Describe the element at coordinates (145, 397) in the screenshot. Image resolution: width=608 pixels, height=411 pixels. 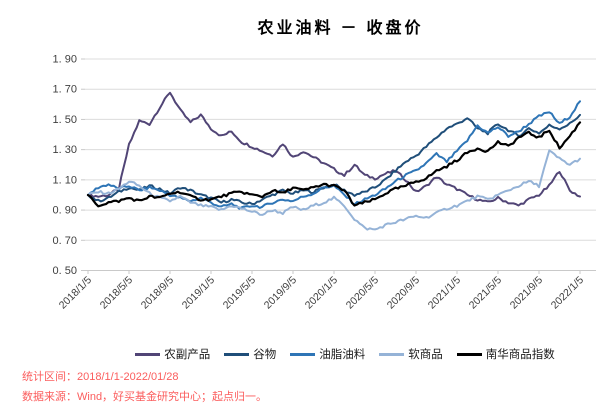
I see `data-source-text: 数据来源：Wind，好买基金研究中心；起点归一。` at that location.